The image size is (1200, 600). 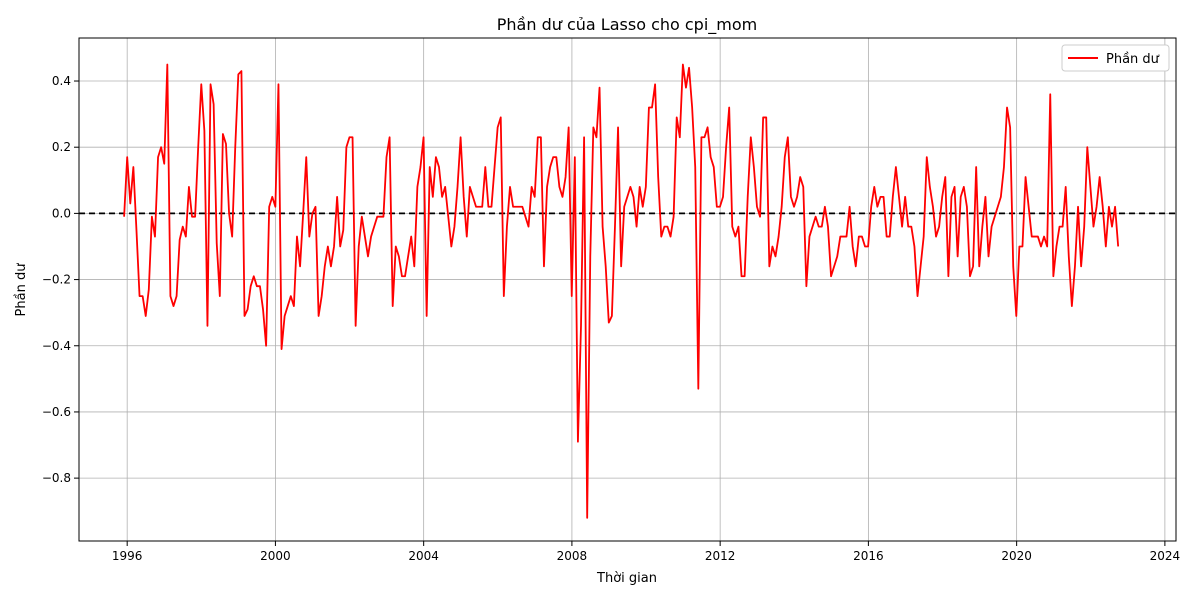 I want to click on legend: Phần dư, so click(x=1115, y=58).